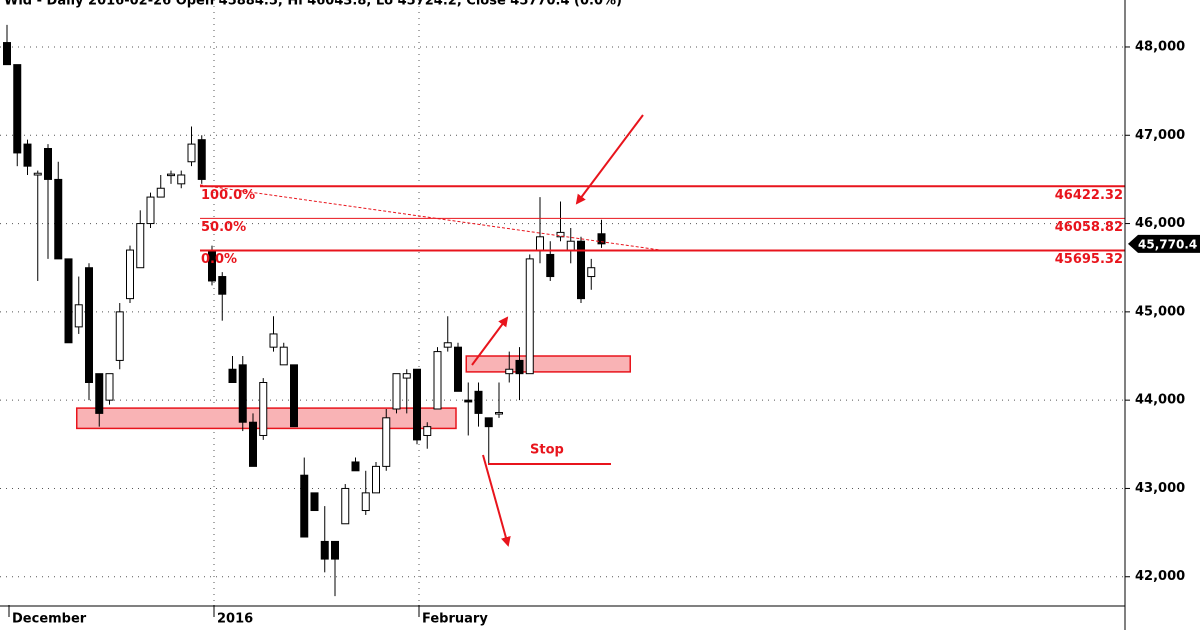 The height and width of the screenshot is (630, 1200). What do you see at coordinates (1089, 259) in the screenshot?
I see `level-value: 45695.32` at bounding box center [1089, 259].